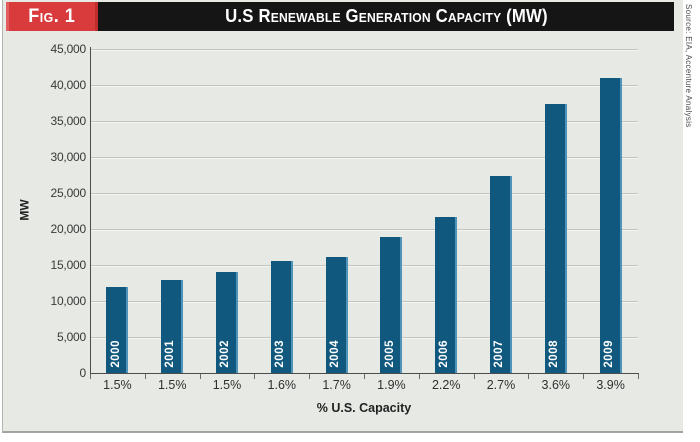 Image resolution: width=700 pixels, height=442 pixels. Describe the element at coordinates (389, 354) in the screenshot. I see `bar-year-label: 2005` at that location.